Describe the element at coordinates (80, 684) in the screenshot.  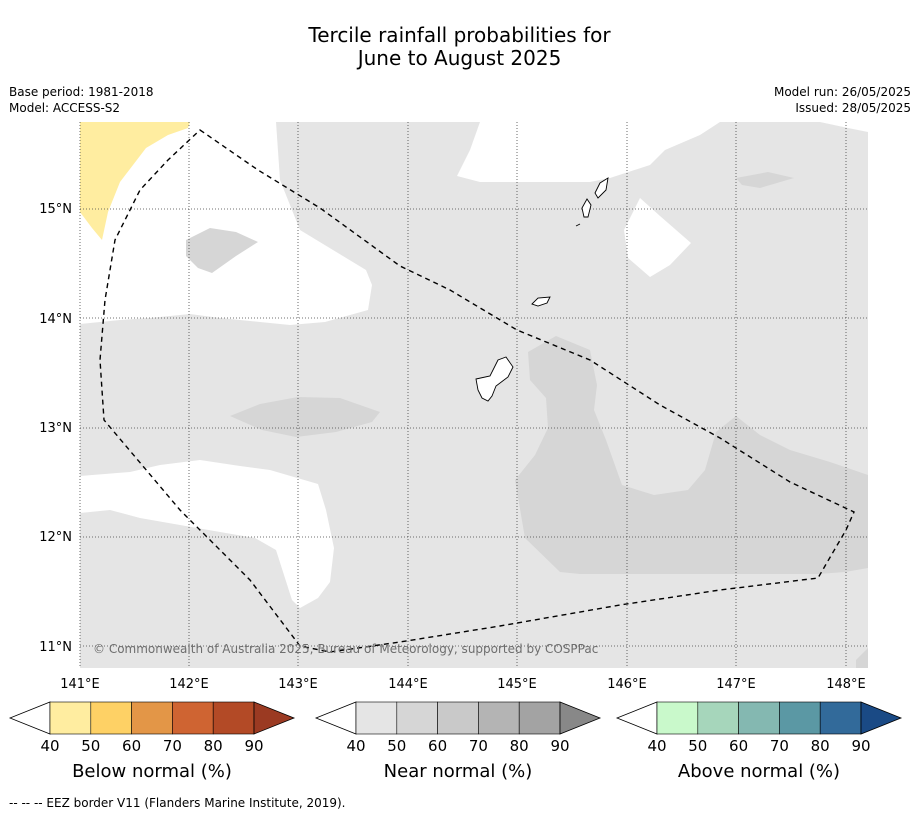
I see `lon-label: 141°E` at that location.